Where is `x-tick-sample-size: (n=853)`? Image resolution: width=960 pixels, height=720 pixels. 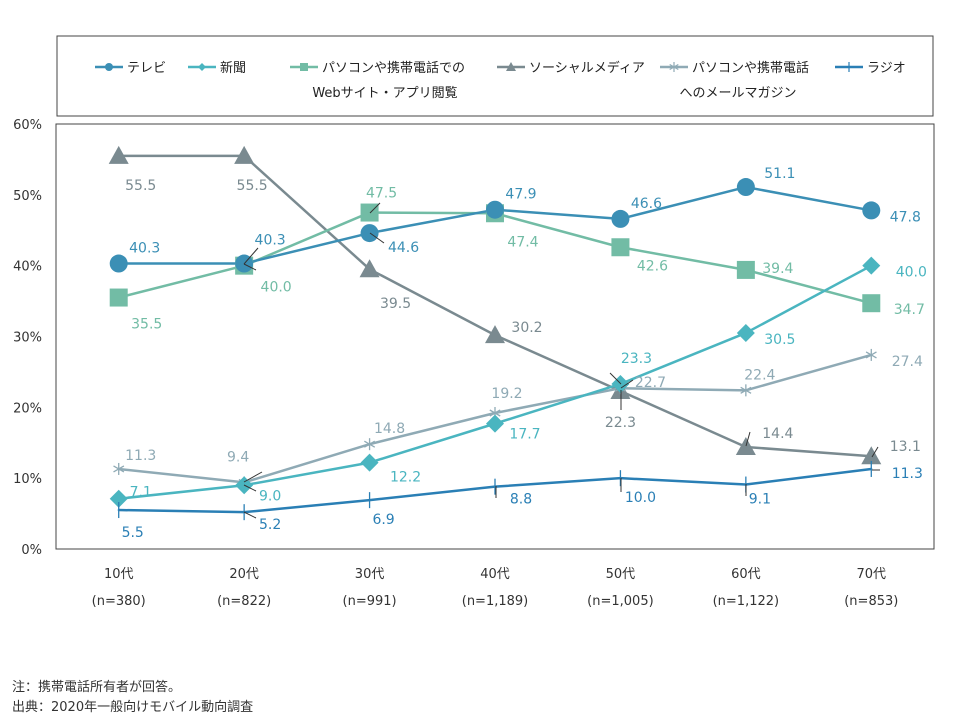 x-tick-sample-size: (n=853) is located at coordinates (871, 601).